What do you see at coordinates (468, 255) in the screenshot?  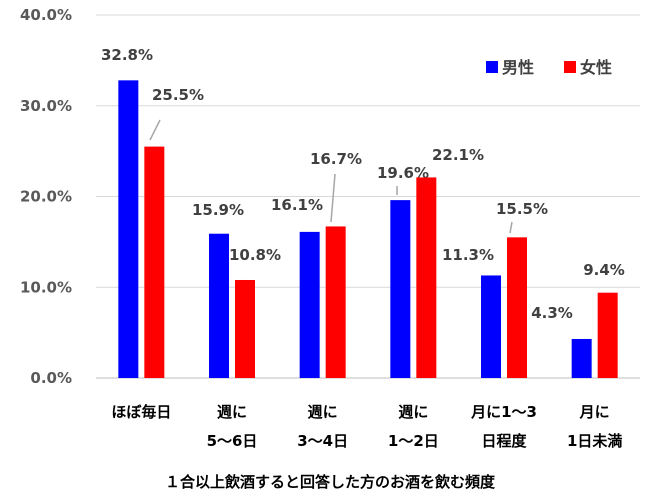 I see `data-label: 11.3%` at bounding box center [468, 255].